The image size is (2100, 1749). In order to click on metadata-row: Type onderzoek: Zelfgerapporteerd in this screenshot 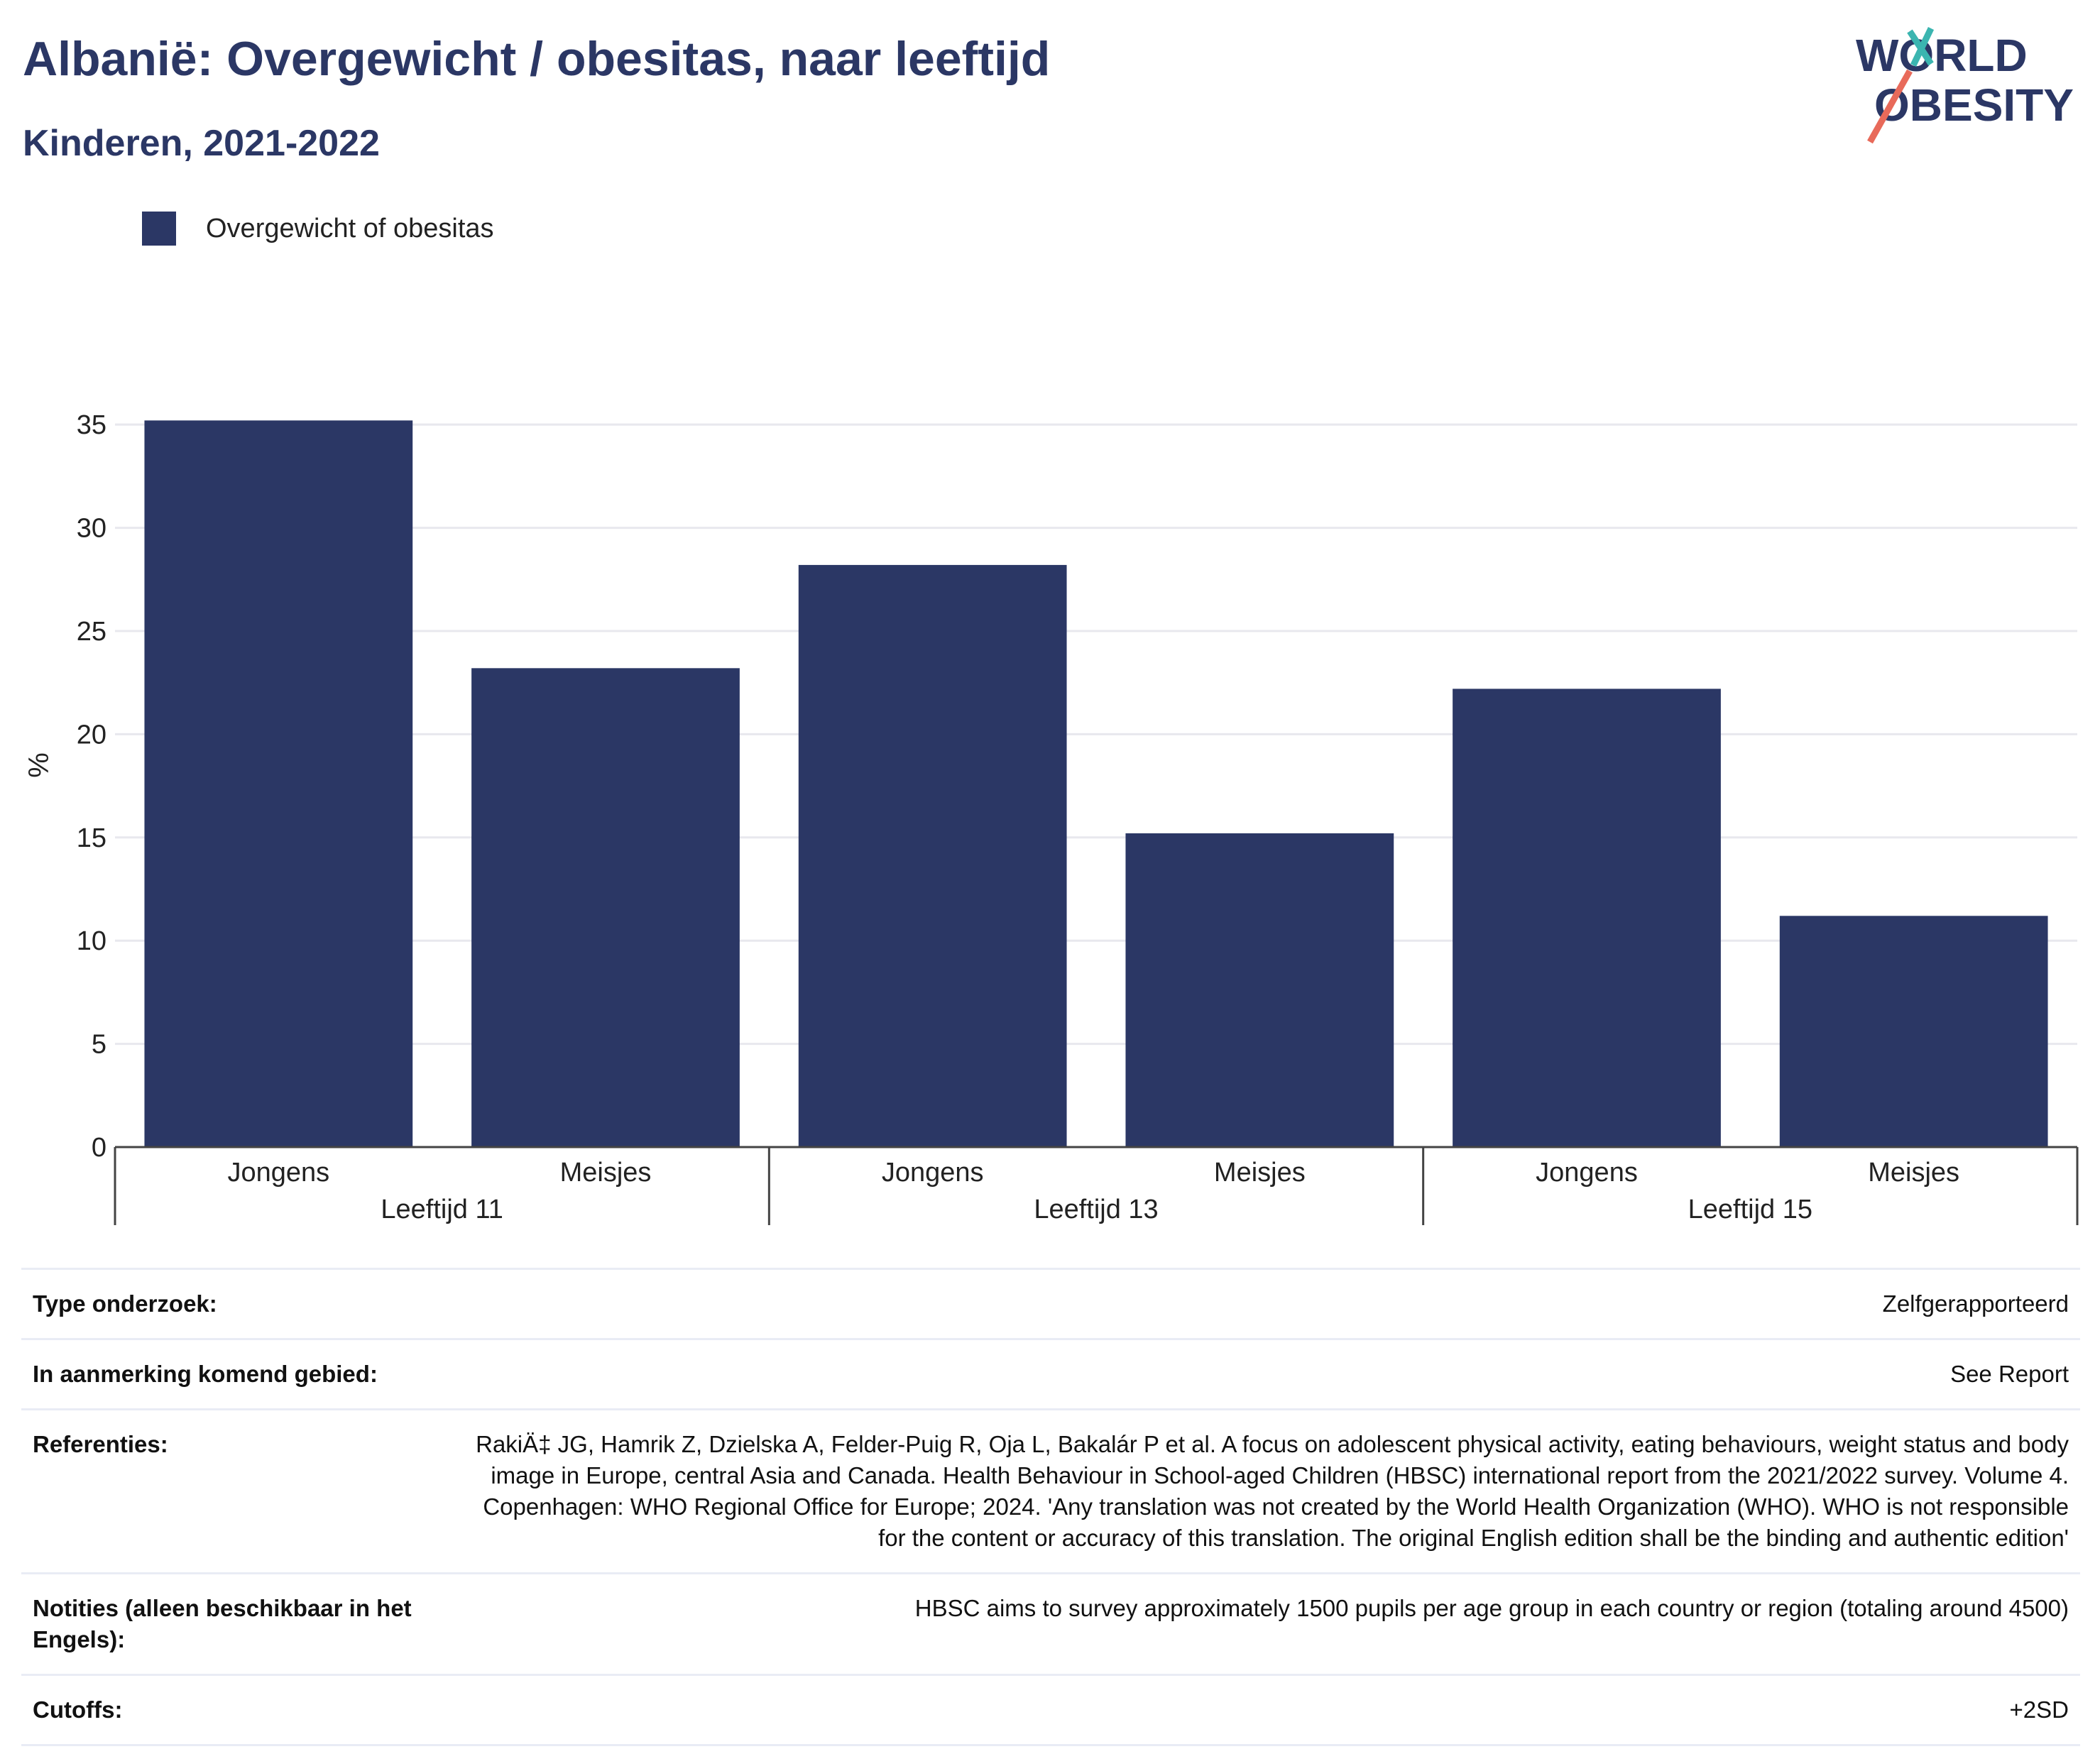, I will do `click(1050, 1303)`.